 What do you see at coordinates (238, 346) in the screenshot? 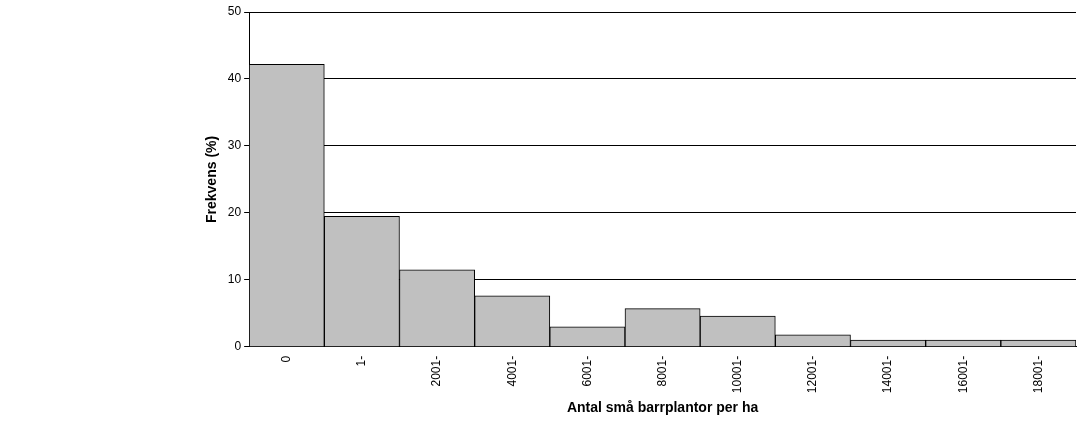
I see `y-tick-label: 0` at bounding box center [238, 346].